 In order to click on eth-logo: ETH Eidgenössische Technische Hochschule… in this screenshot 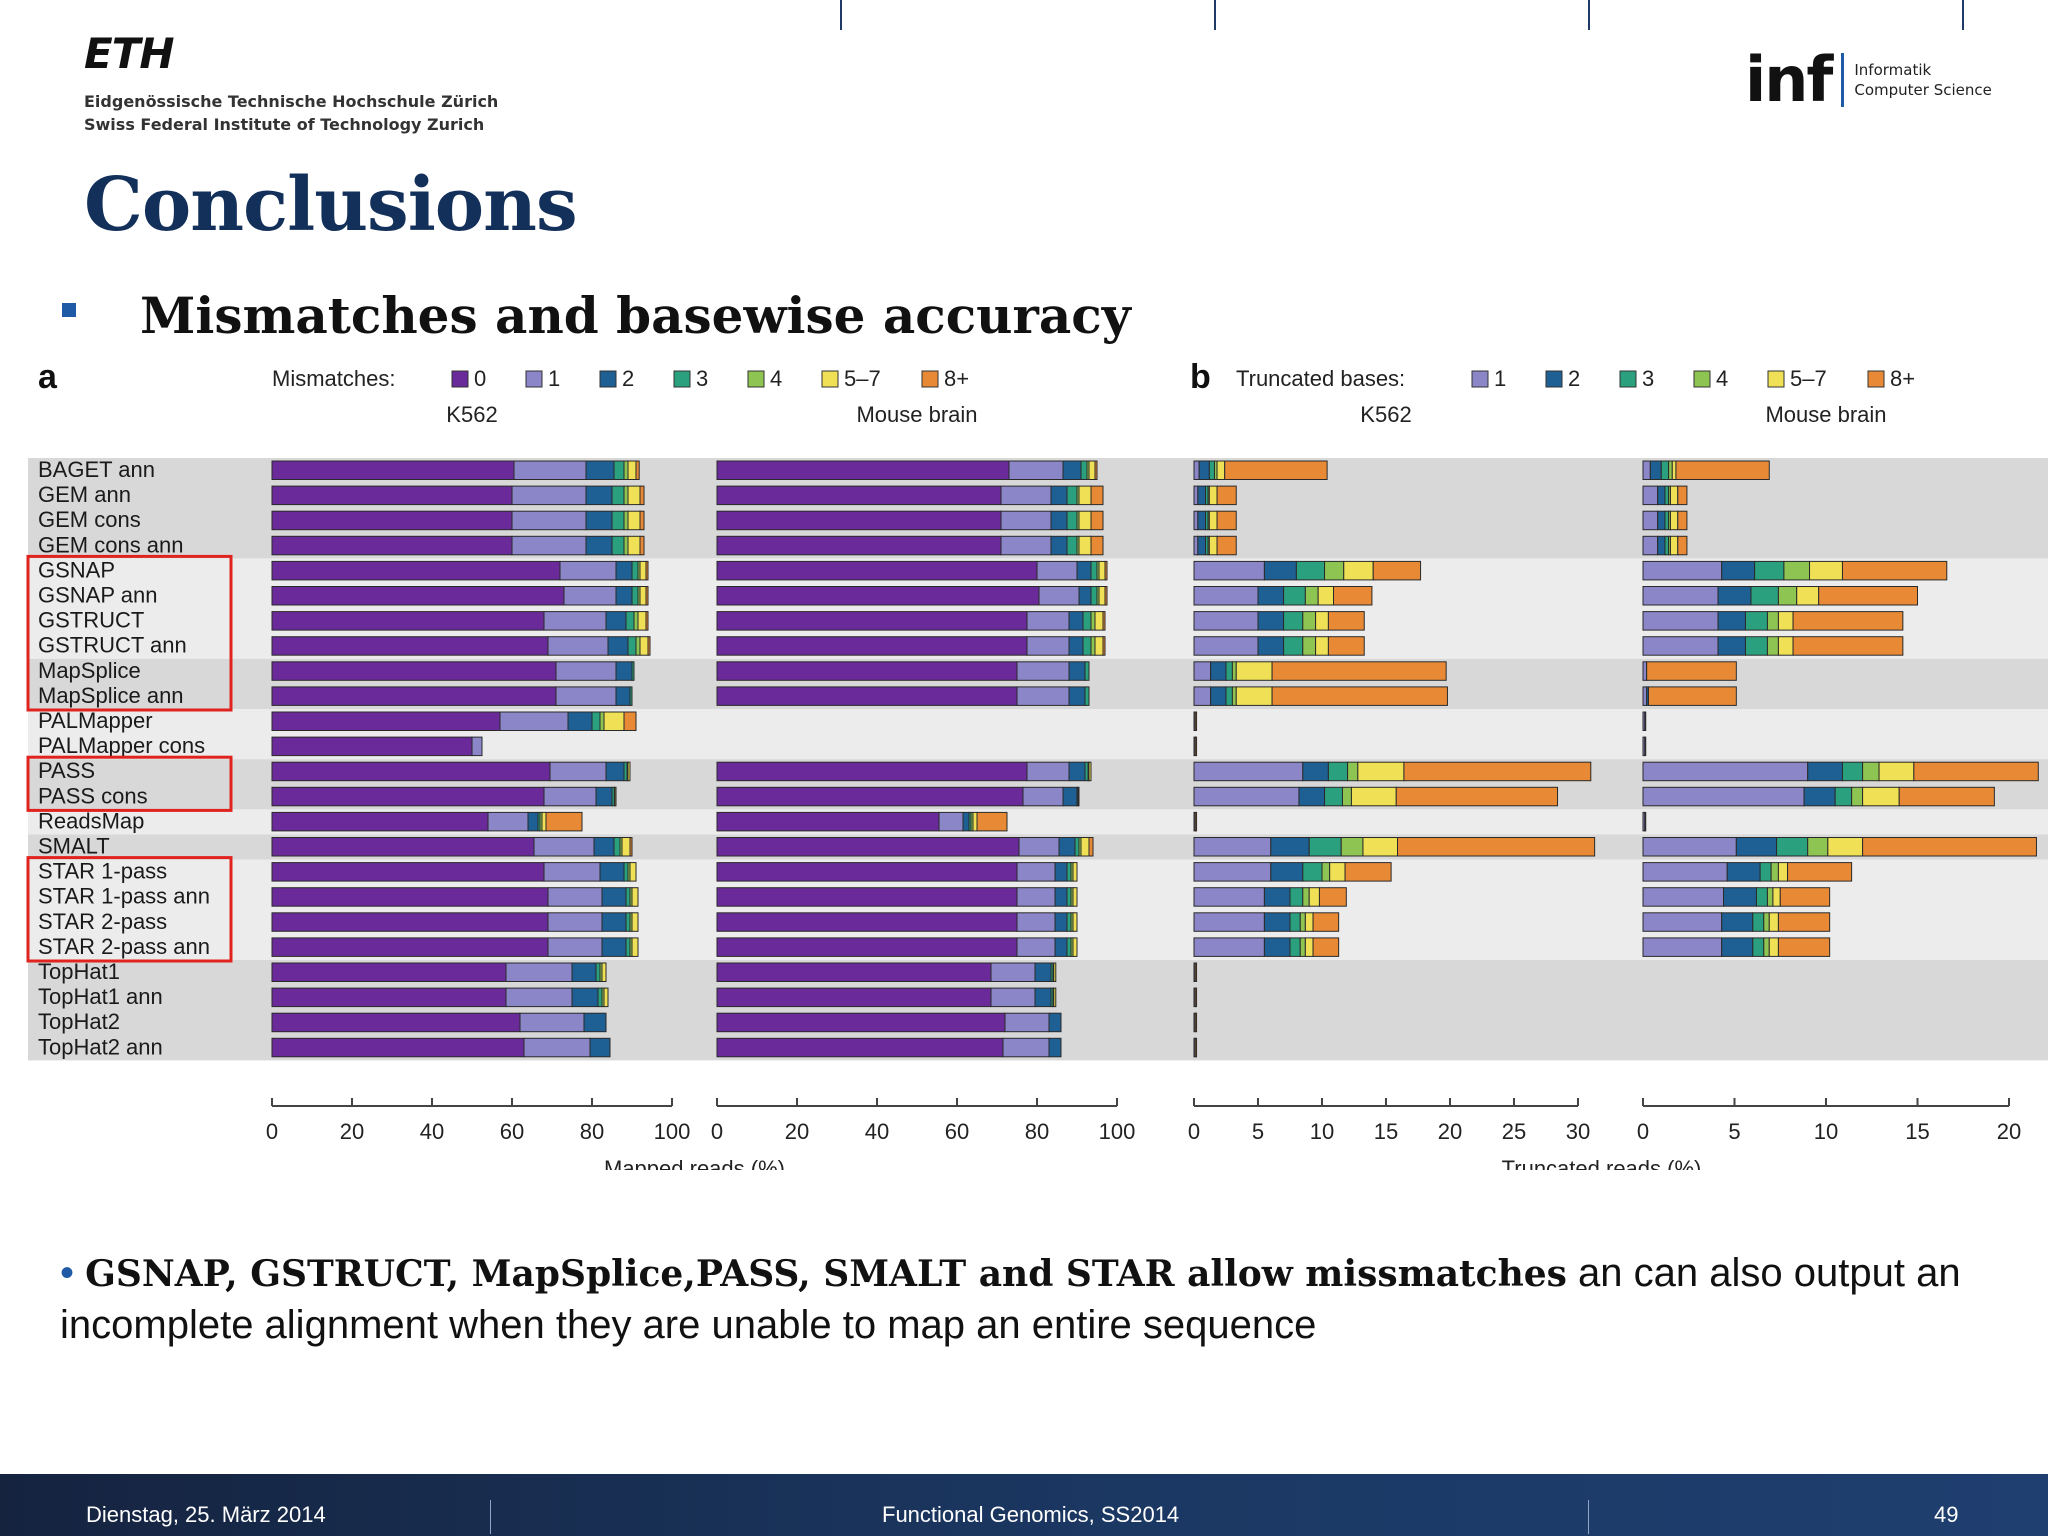, I will do `click(291, 84)`.